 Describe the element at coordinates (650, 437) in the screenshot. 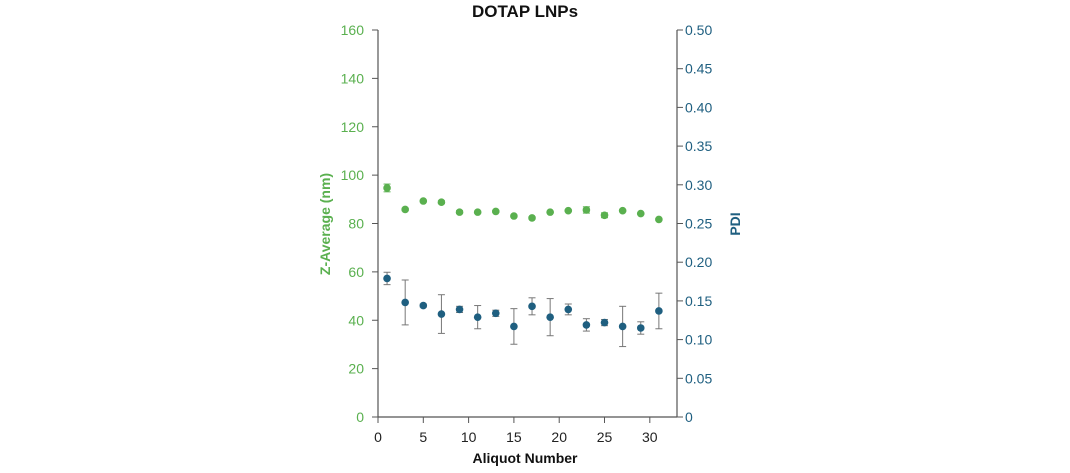

I see `x-tick-label: 30` at that location.